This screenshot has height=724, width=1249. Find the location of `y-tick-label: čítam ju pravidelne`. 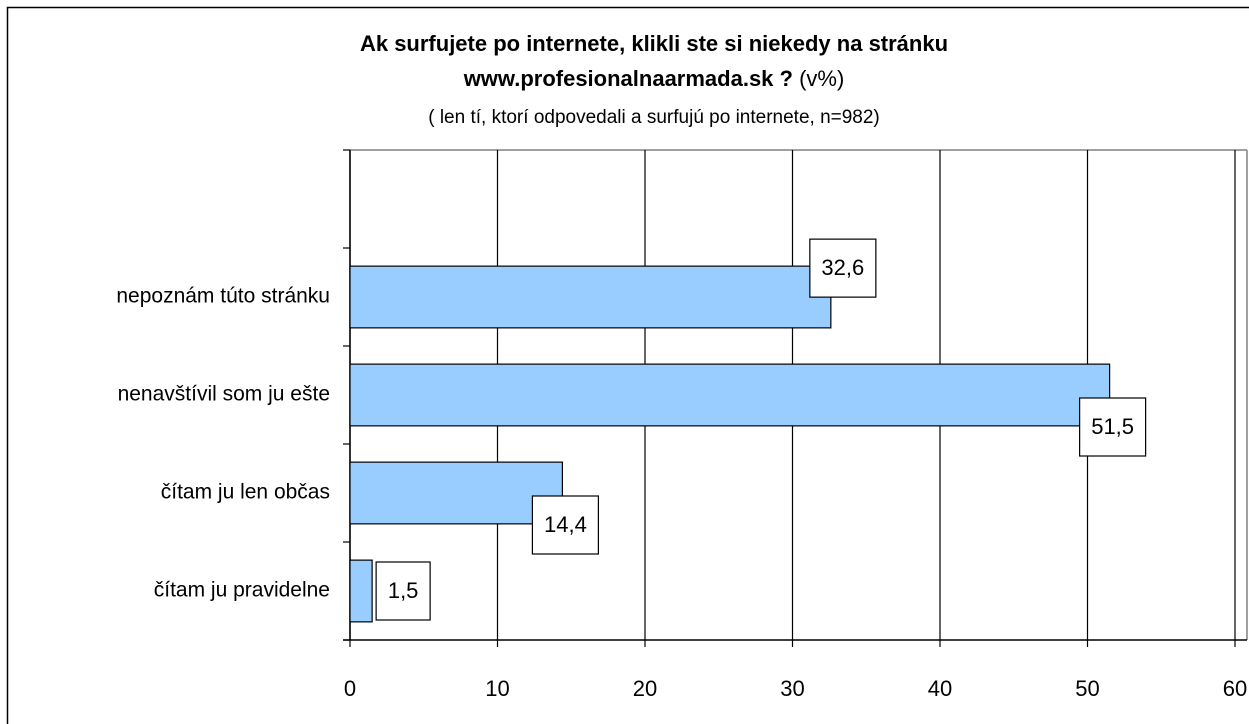

y-tick-label: čítam ju pravidelne is located at coordinates (242, 590).